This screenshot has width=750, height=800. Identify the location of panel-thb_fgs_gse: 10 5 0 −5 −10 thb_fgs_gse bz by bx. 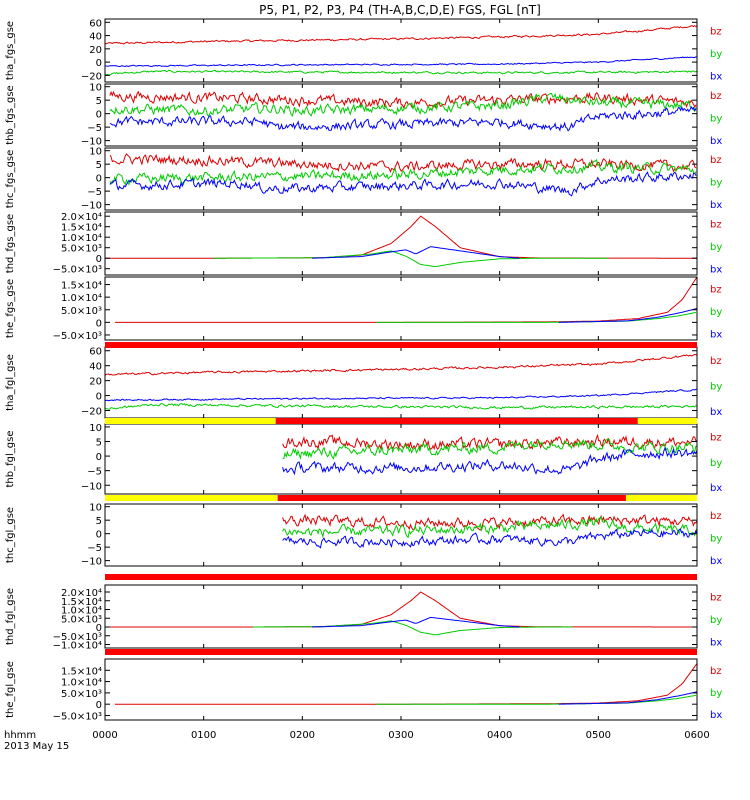
(363, 115).